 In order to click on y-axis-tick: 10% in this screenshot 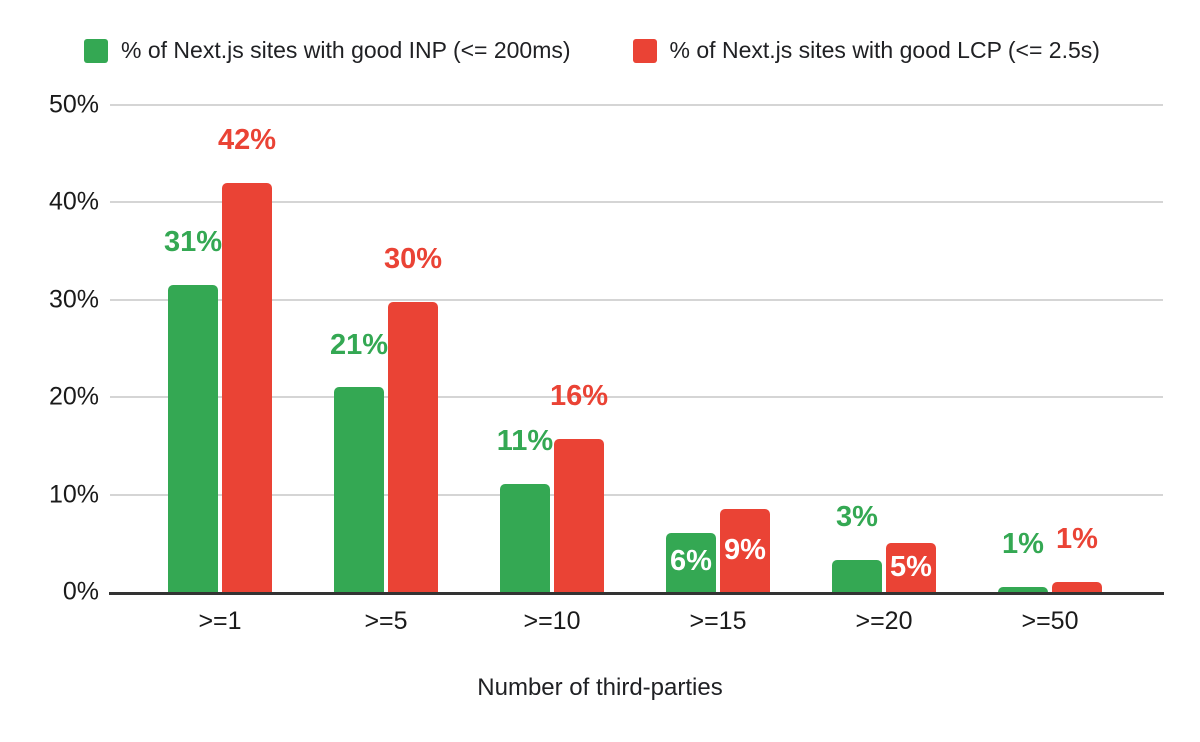, I will do `click(73, 494)`.